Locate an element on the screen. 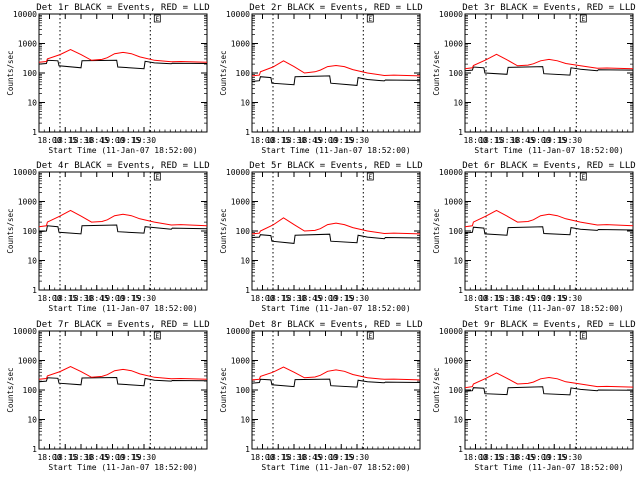 This screenshot has height=480, width=640. panel-title: Det 4r BLACK = Events, RED = LLD is located at coordinates (122, 166).